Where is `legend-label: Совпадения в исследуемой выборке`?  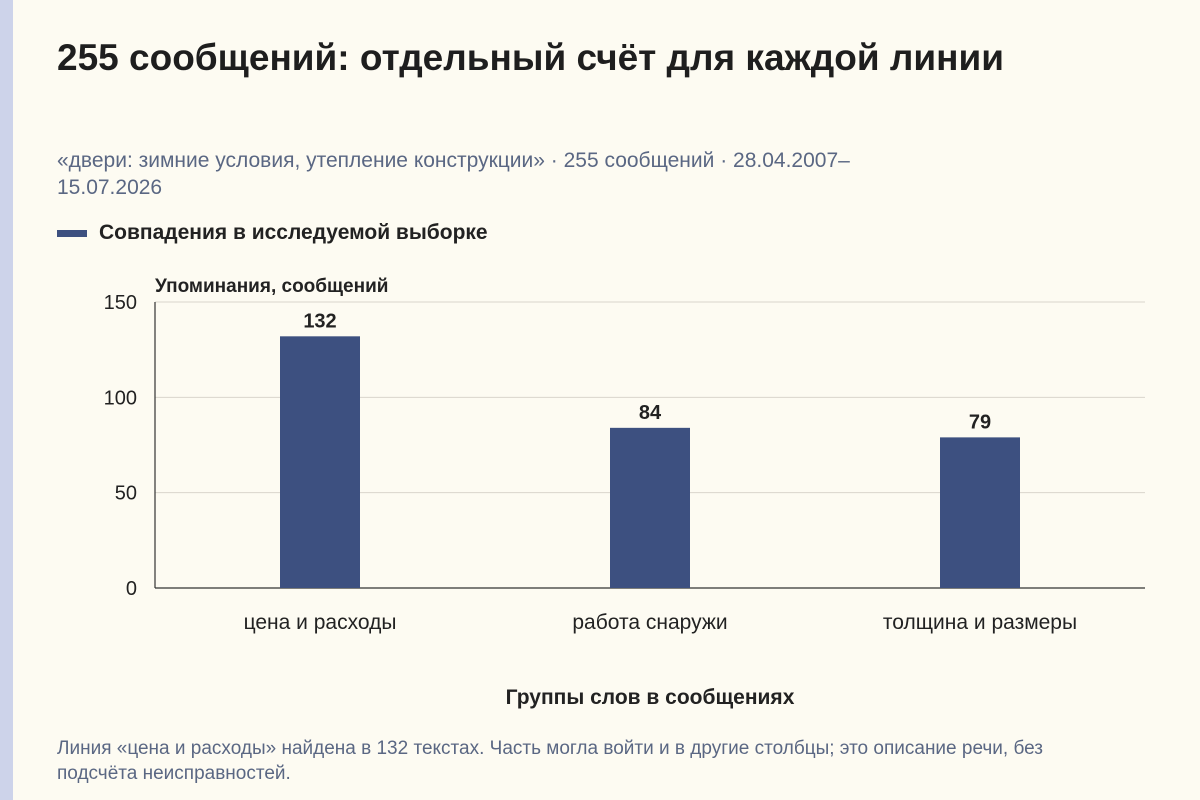
legend-label: Совпадения в исследуемой выборке is located at coordinates (293, 232).